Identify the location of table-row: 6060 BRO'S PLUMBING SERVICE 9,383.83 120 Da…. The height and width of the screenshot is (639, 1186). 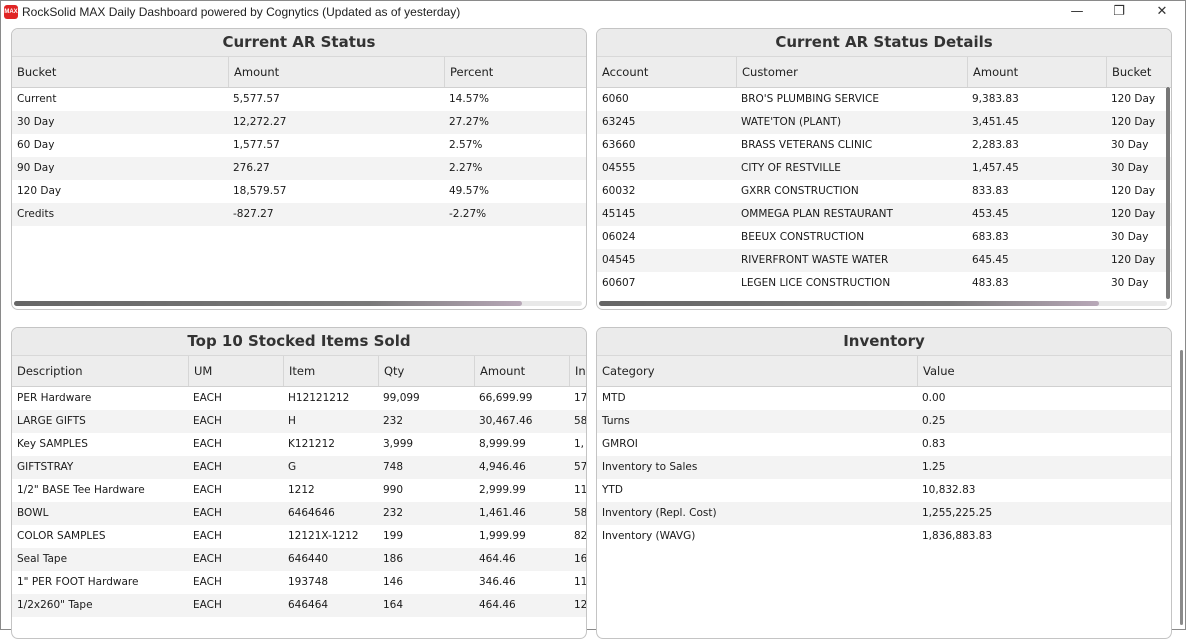
(884, 99).